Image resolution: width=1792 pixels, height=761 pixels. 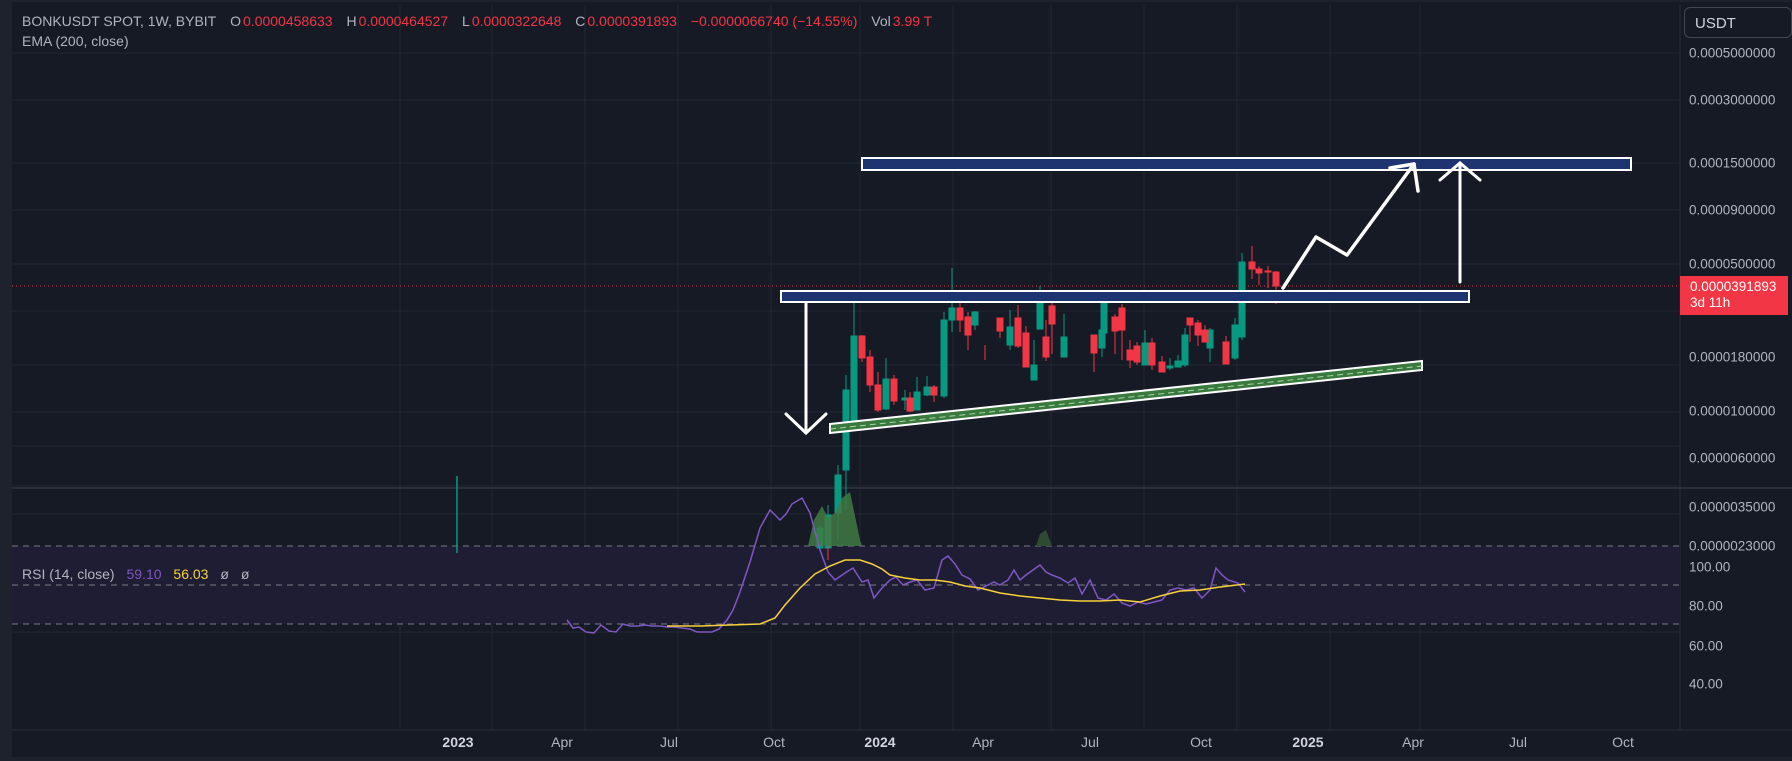 I want to click on rsi-band, so click(x=846, y=585).